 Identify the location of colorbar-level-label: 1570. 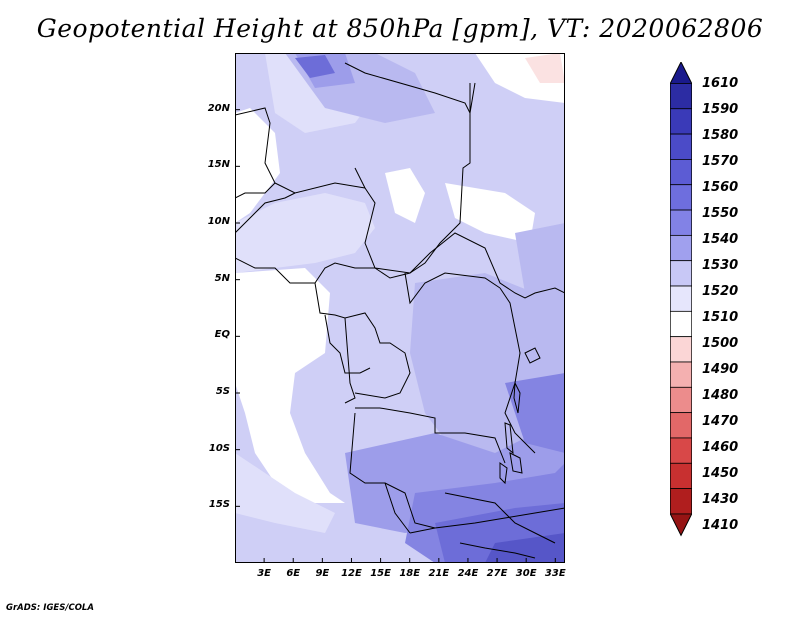
(720, 161).